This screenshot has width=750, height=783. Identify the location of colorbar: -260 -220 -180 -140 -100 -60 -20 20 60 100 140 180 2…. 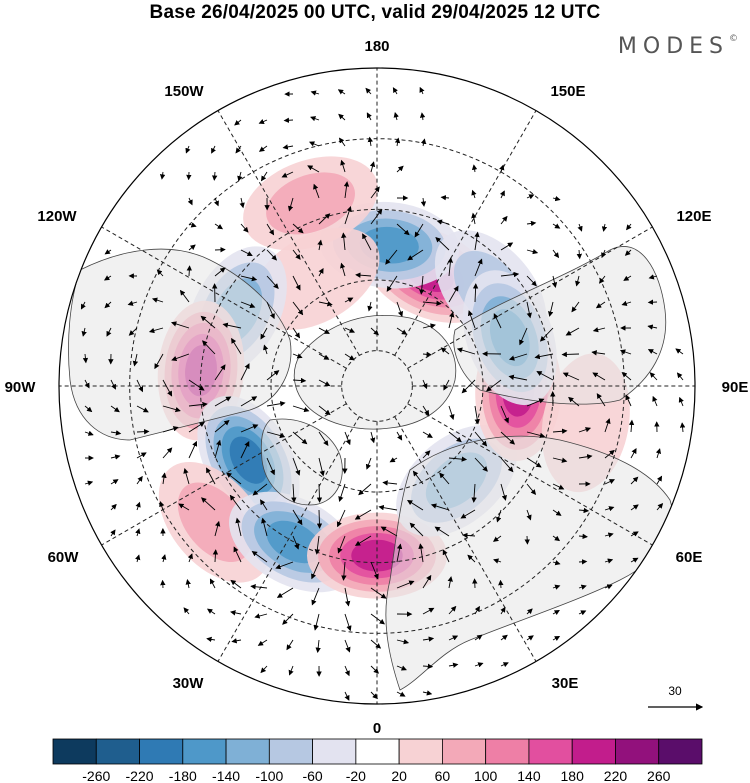
(377, 760).